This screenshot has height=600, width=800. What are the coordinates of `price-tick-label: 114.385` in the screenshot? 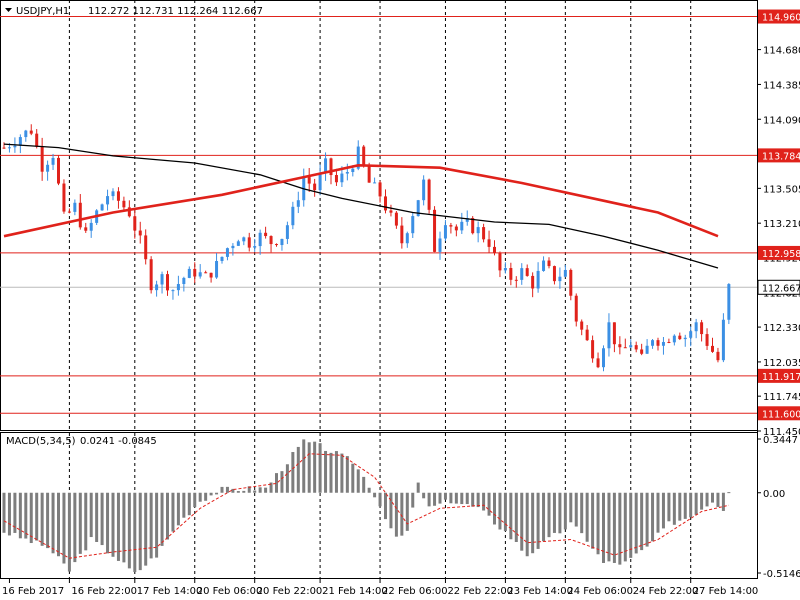 It's located at (781, 85).